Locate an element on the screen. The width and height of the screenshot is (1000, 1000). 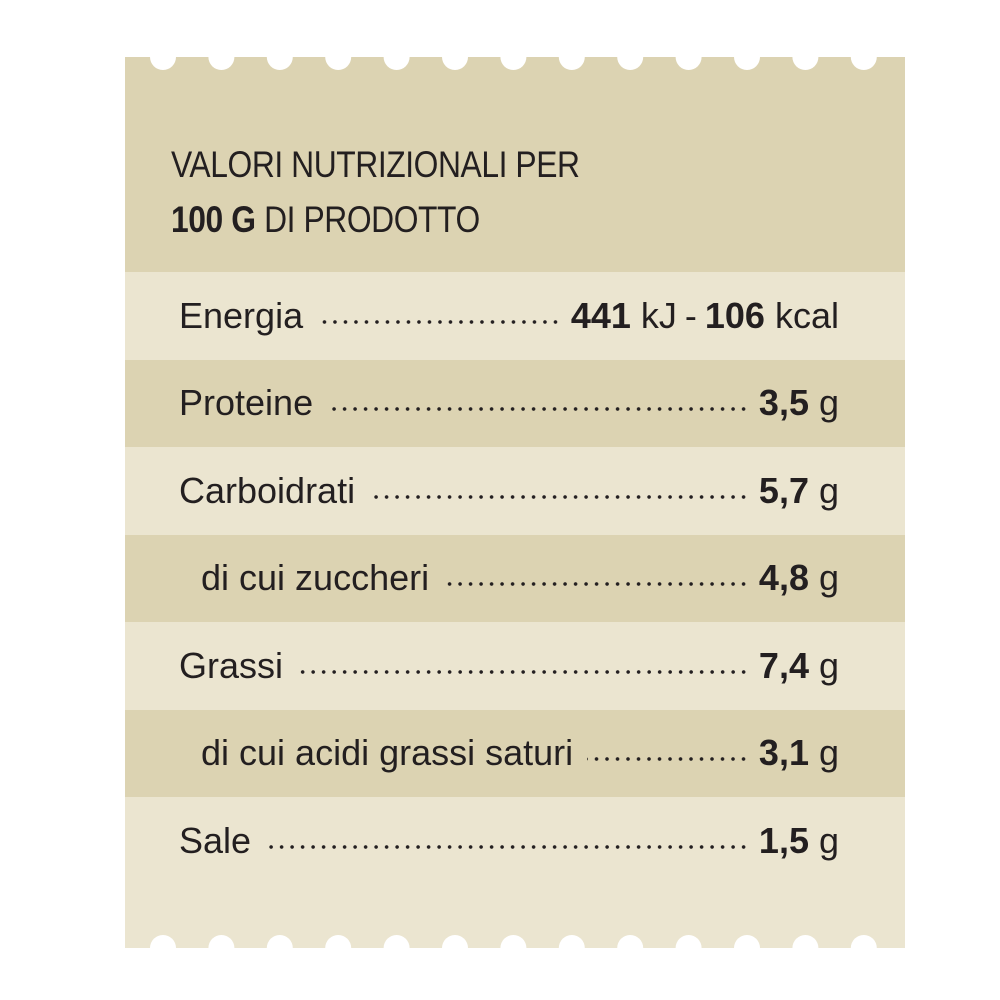
unit: kcal is located at coordinates (806, 315).